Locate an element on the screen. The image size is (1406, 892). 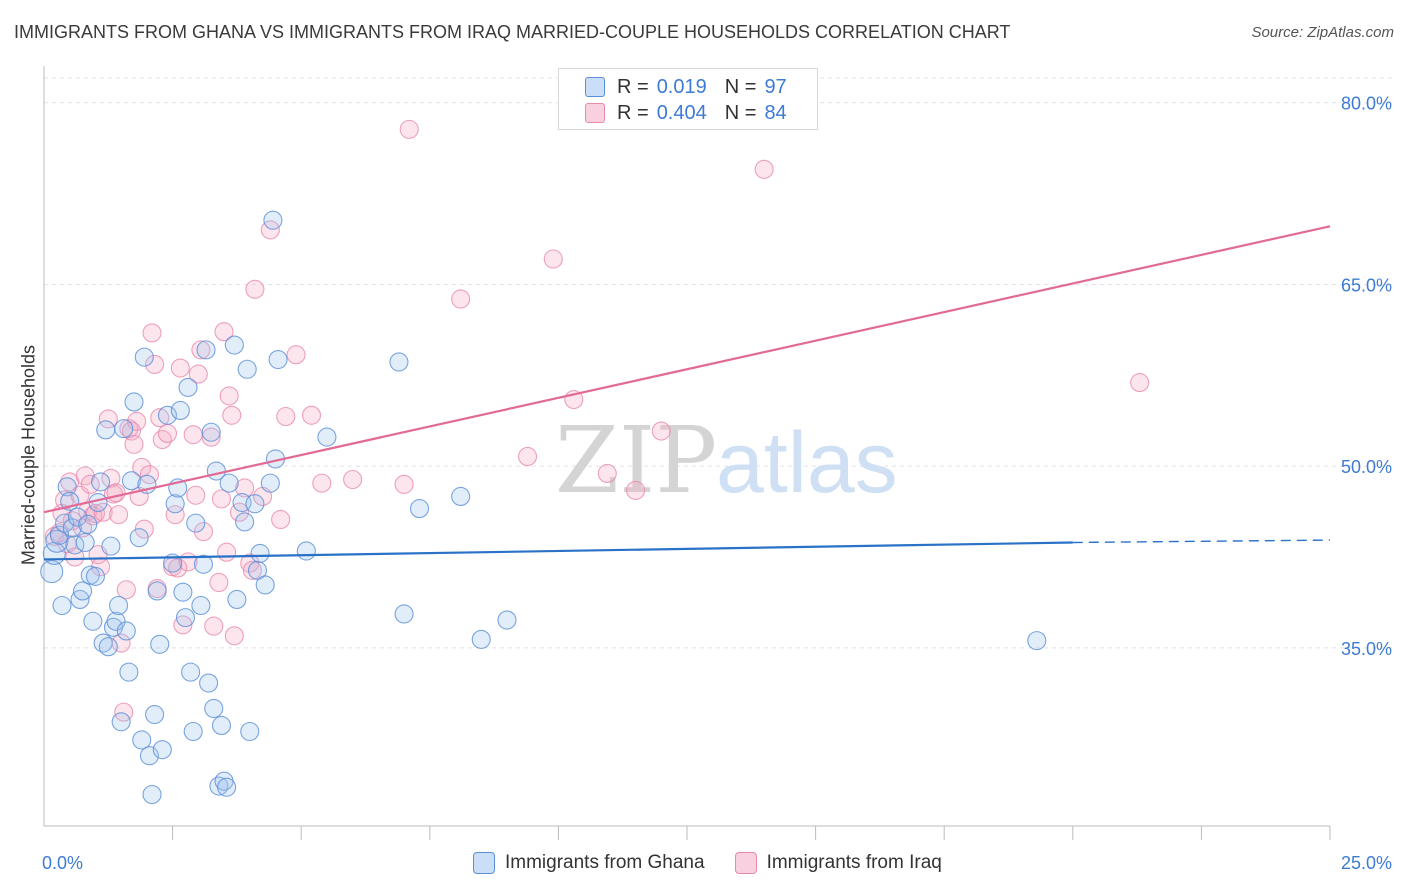
y-tick-label: 65.0% is located at coordinates (1366, 285).